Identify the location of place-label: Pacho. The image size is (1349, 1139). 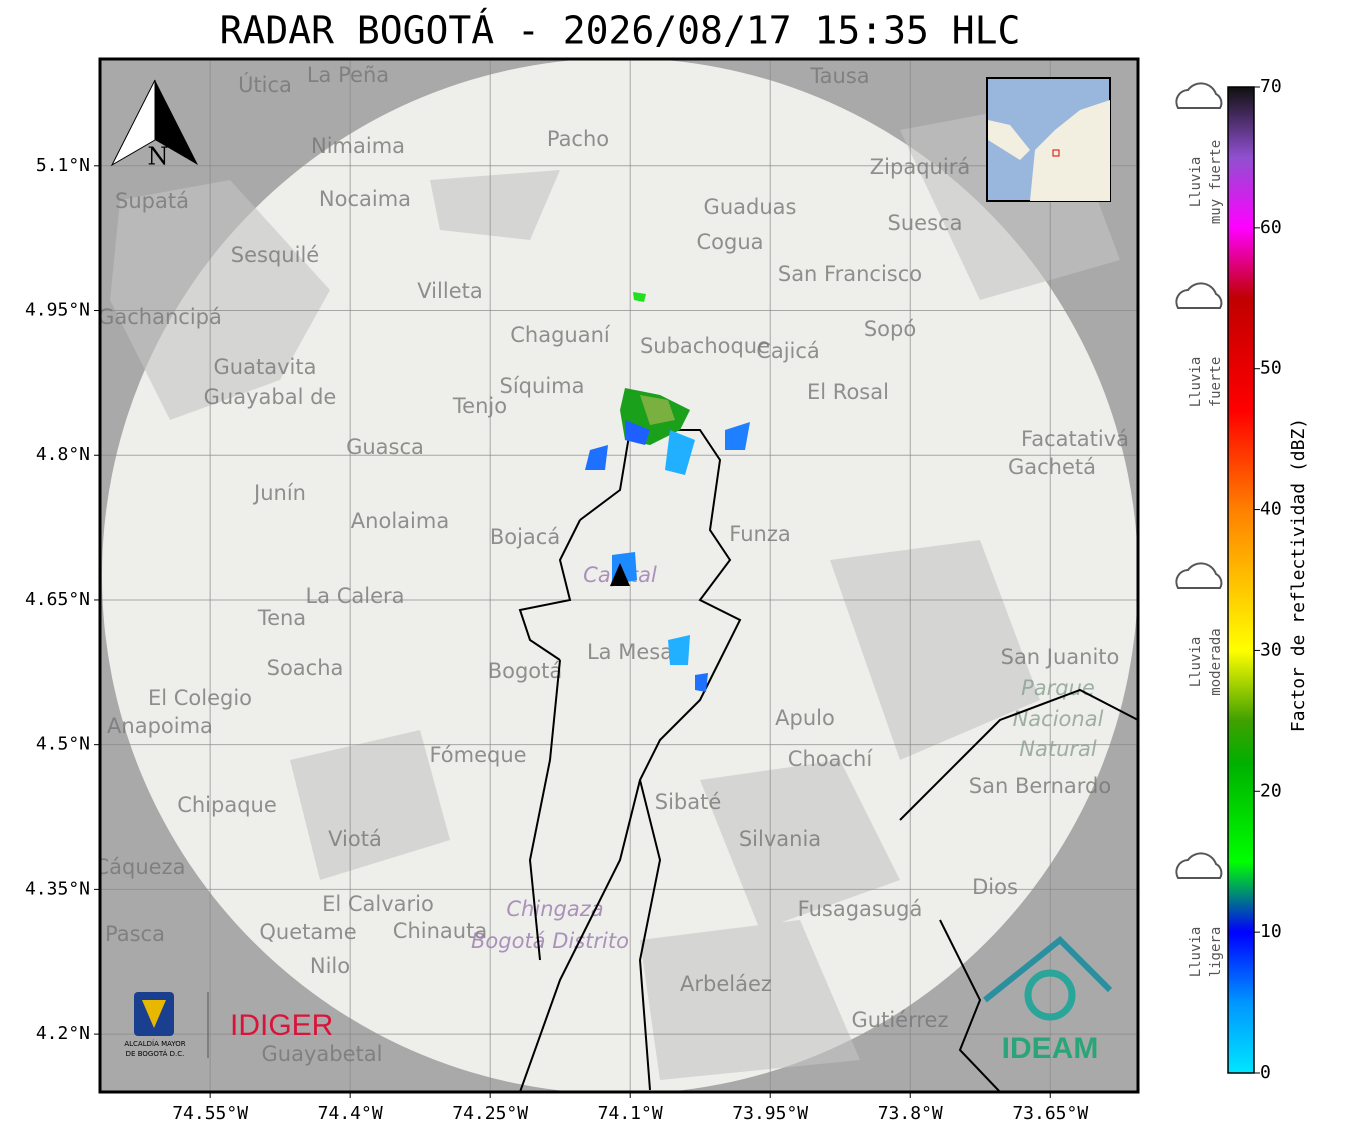
(578, 139).